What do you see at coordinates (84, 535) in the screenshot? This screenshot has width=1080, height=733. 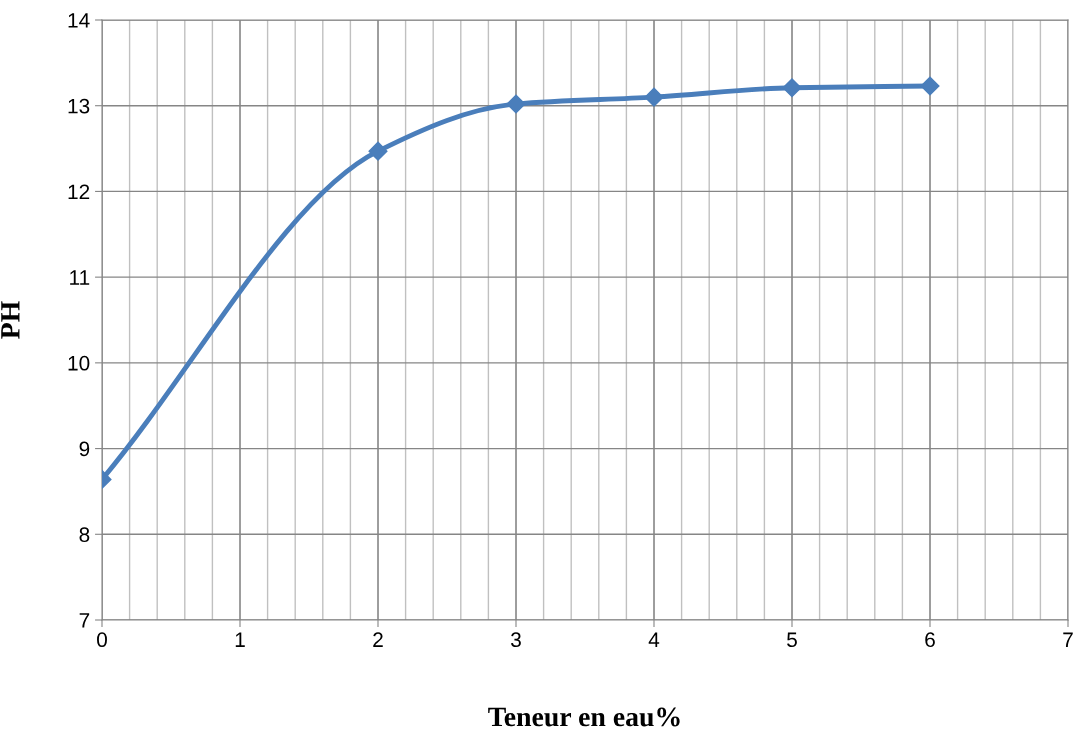 I see `y-tick-label: 8` at bounding box center [84, 535].